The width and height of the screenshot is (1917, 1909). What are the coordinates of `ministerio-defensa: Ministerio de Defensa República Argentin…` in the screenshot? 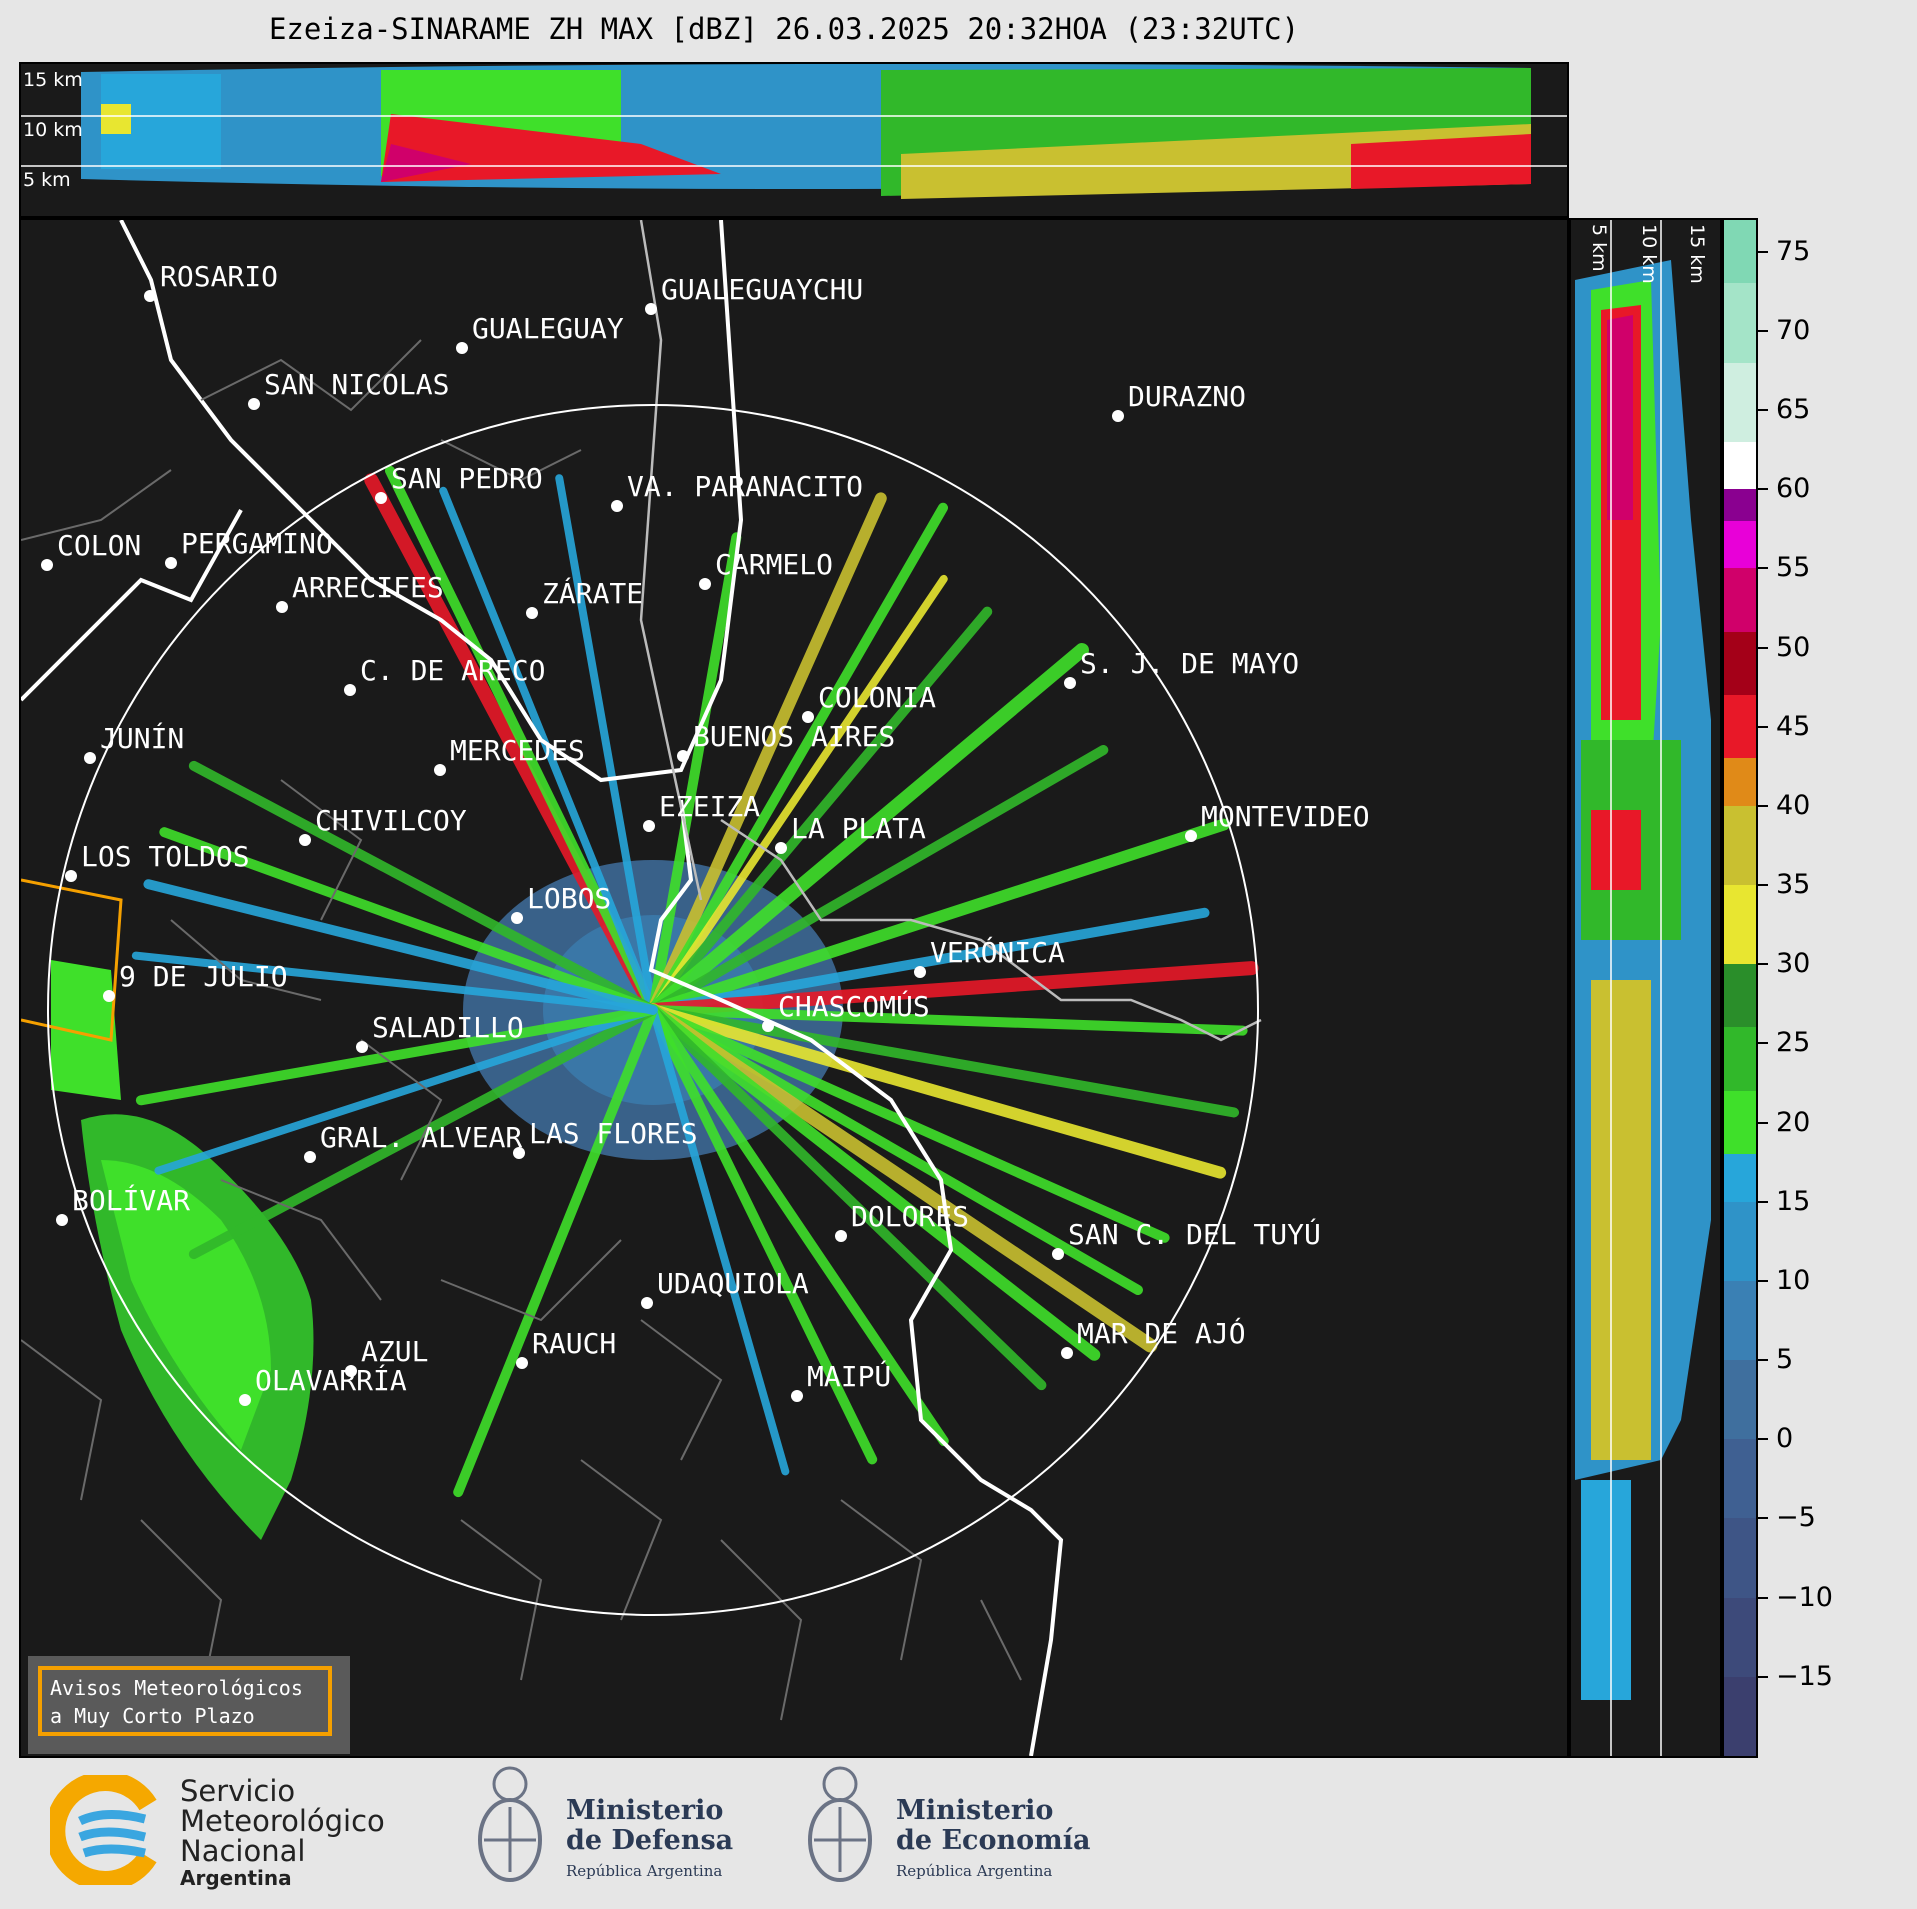 It's located at (649, 1841).